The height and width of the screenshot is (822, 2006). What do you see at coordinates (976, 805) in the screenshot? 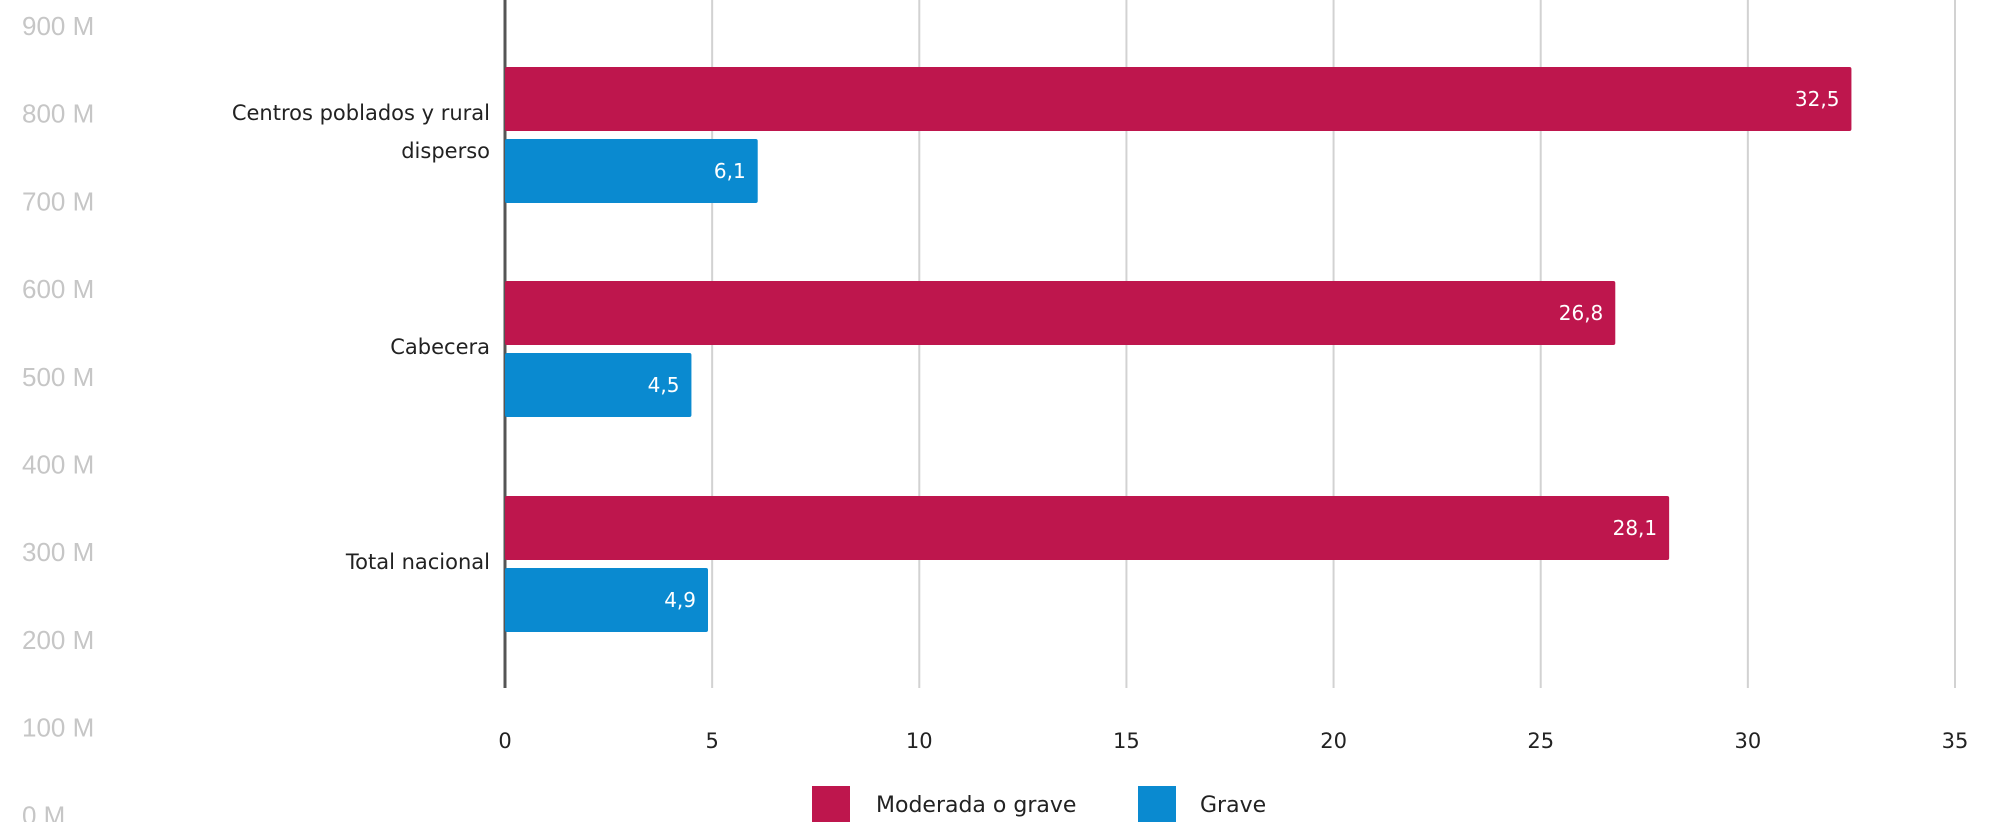
I see `legend-label: Moderada o grave` at bounding box center [976, 805].